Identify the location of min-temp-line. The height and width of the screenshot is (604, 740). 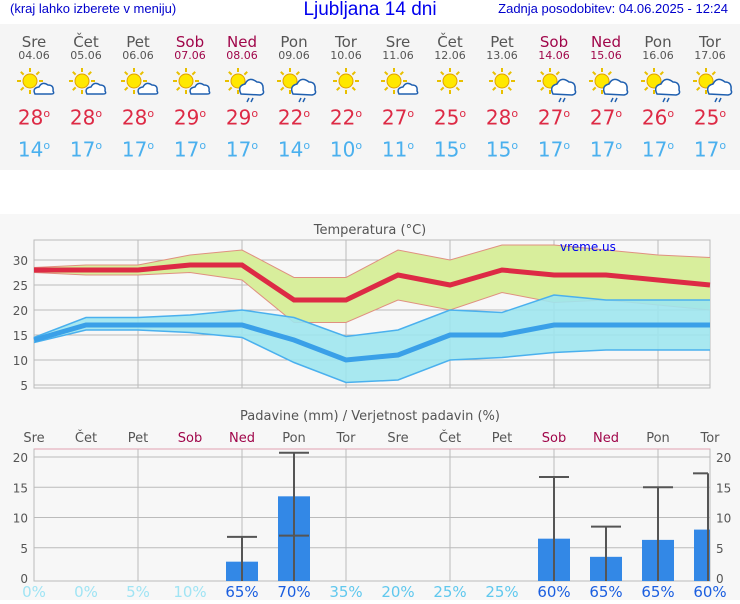
(371, 342).